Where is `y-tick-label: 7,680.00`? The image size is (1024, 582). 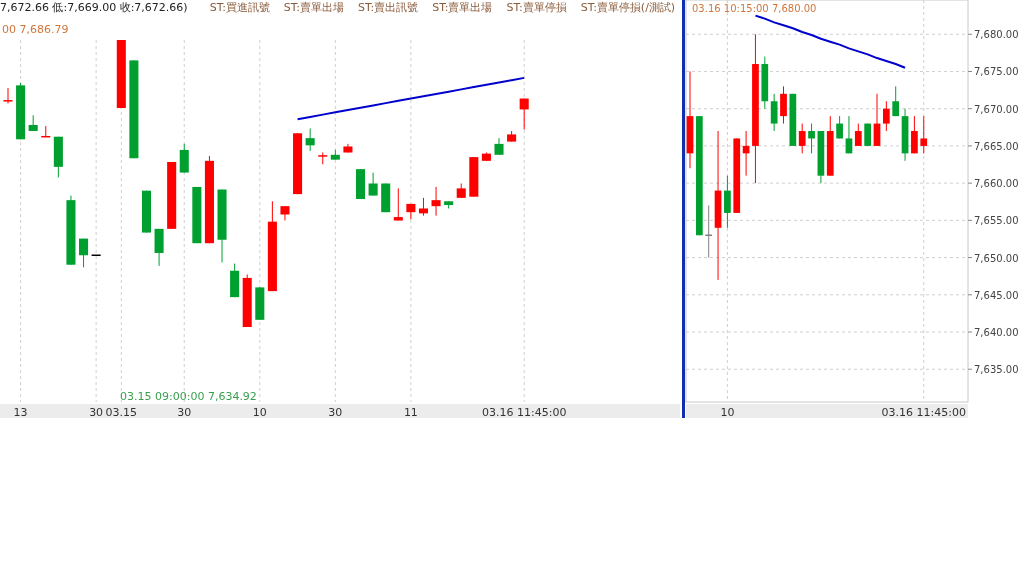 y-tick-label: 7,680.00 is located at coordinates (996, 35).